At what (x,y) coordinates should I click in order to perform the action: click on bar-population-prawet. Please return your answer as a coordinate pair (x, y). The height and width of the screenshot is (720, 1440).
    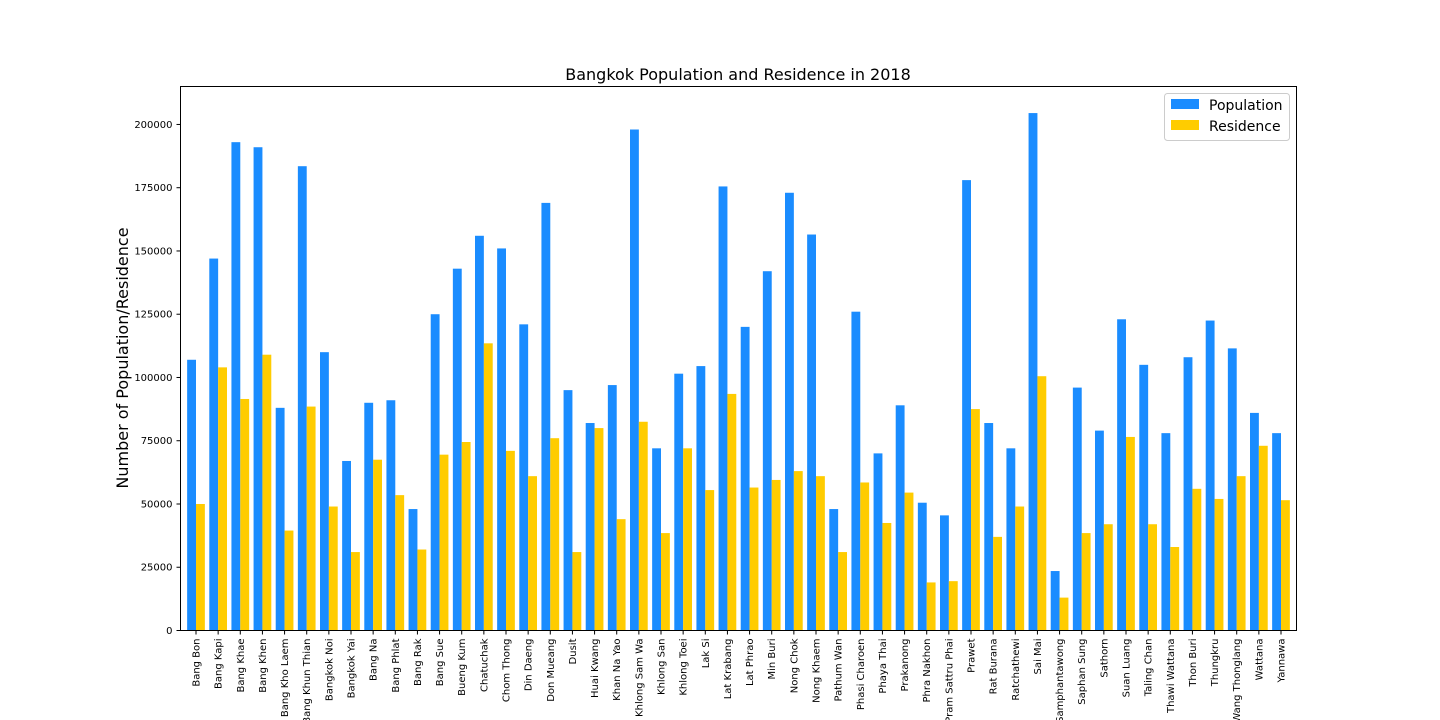
    Looking at the image, I should click on (966, 405).